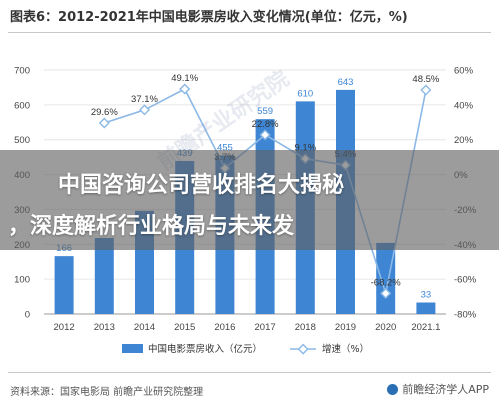 The image size is (499, 408). I want to click on x-tick-label: 2014, so click(144, 327).